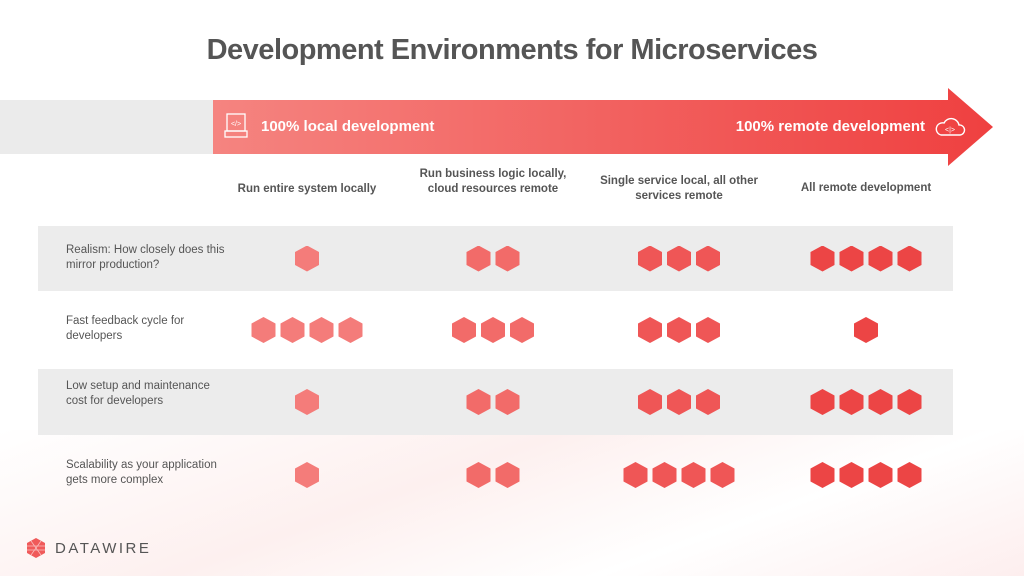  What do you see at coordinates (603, 127) in the screenshot?
I see `local-to-remote-arrow` at bounding box center [603, 127].